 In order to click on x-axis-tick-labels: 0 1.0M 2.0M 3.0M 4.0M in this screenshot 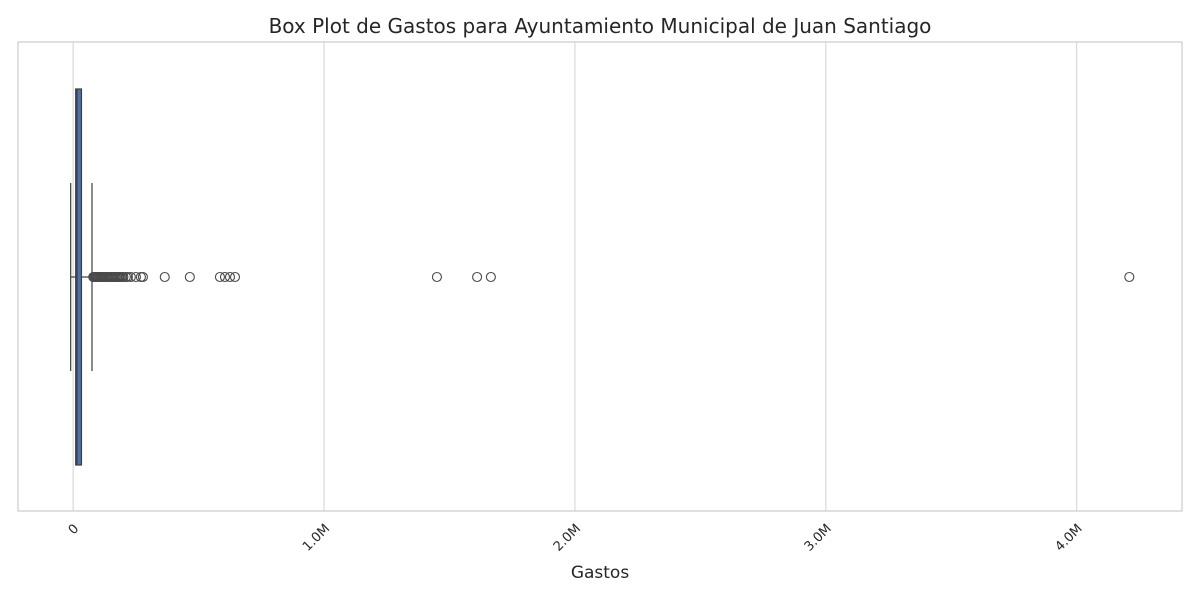, I will do `click(576, 537)`.